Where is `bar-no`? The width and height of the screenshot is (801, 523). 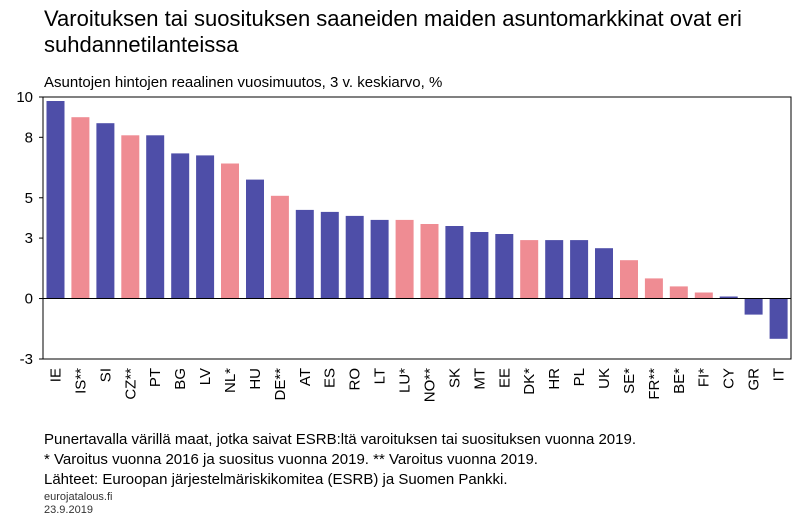
bar-no is located at coordinates (429, 261).